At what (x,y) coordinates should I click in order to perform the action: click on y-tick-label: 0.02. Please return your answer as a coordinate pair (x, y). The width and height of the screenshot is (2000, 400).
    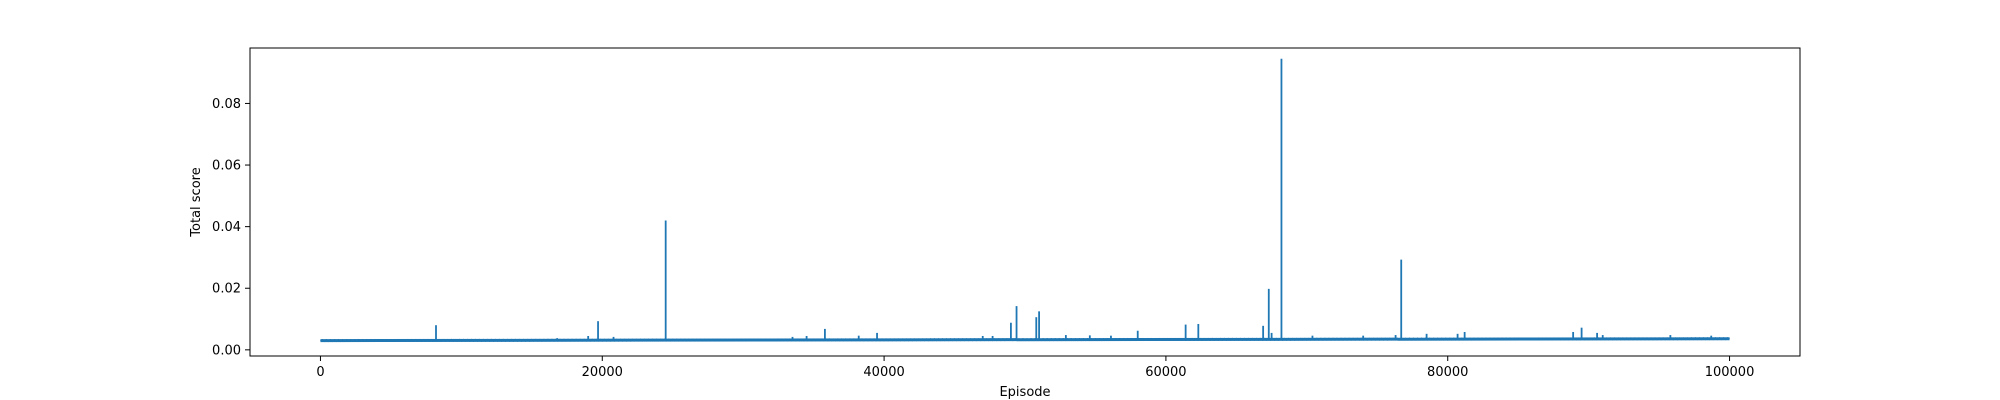
    Looking at the image, I should click on (226, 289).